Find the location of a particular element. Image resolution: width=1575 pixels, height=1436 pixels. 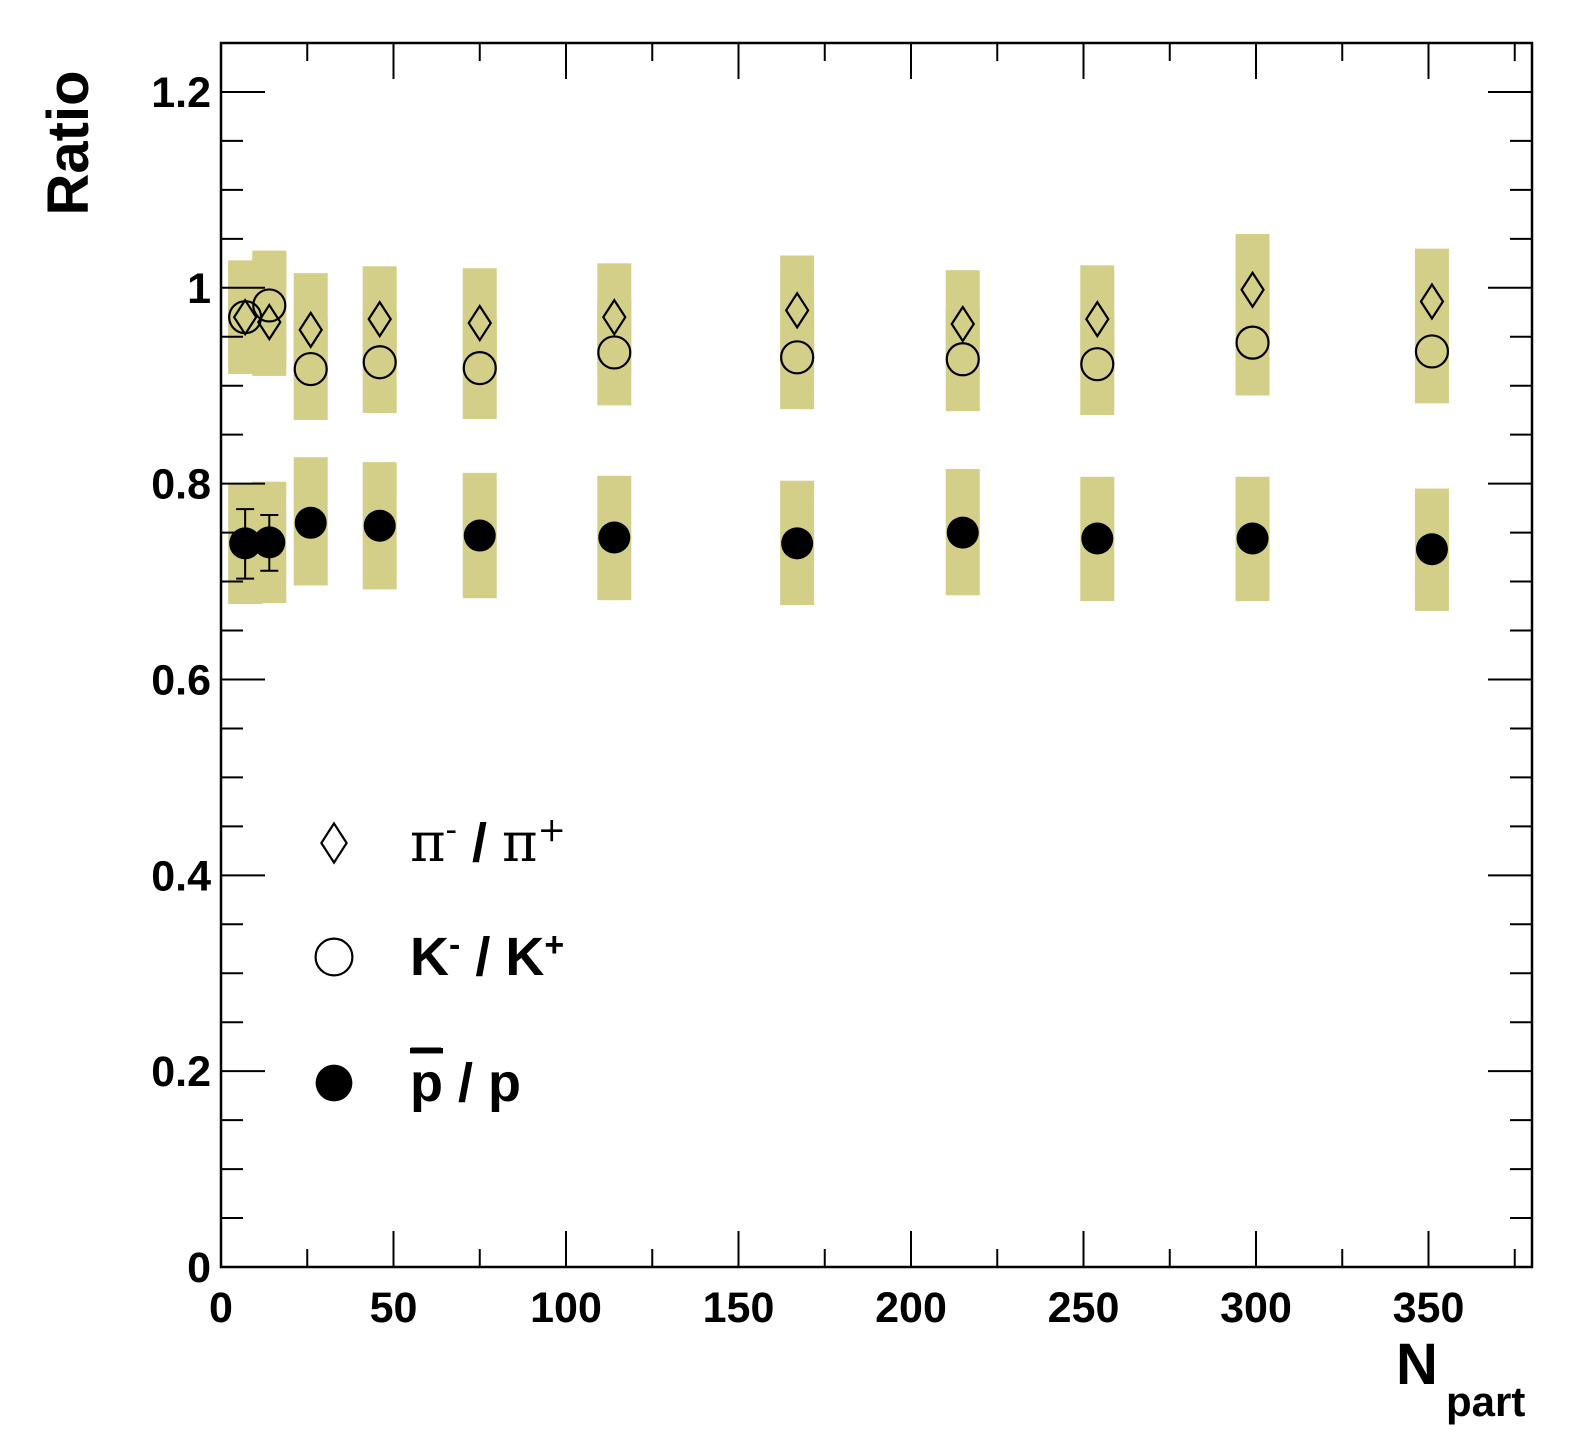

y-tick-label: 0.2 is located at coordinates (181, 1072).